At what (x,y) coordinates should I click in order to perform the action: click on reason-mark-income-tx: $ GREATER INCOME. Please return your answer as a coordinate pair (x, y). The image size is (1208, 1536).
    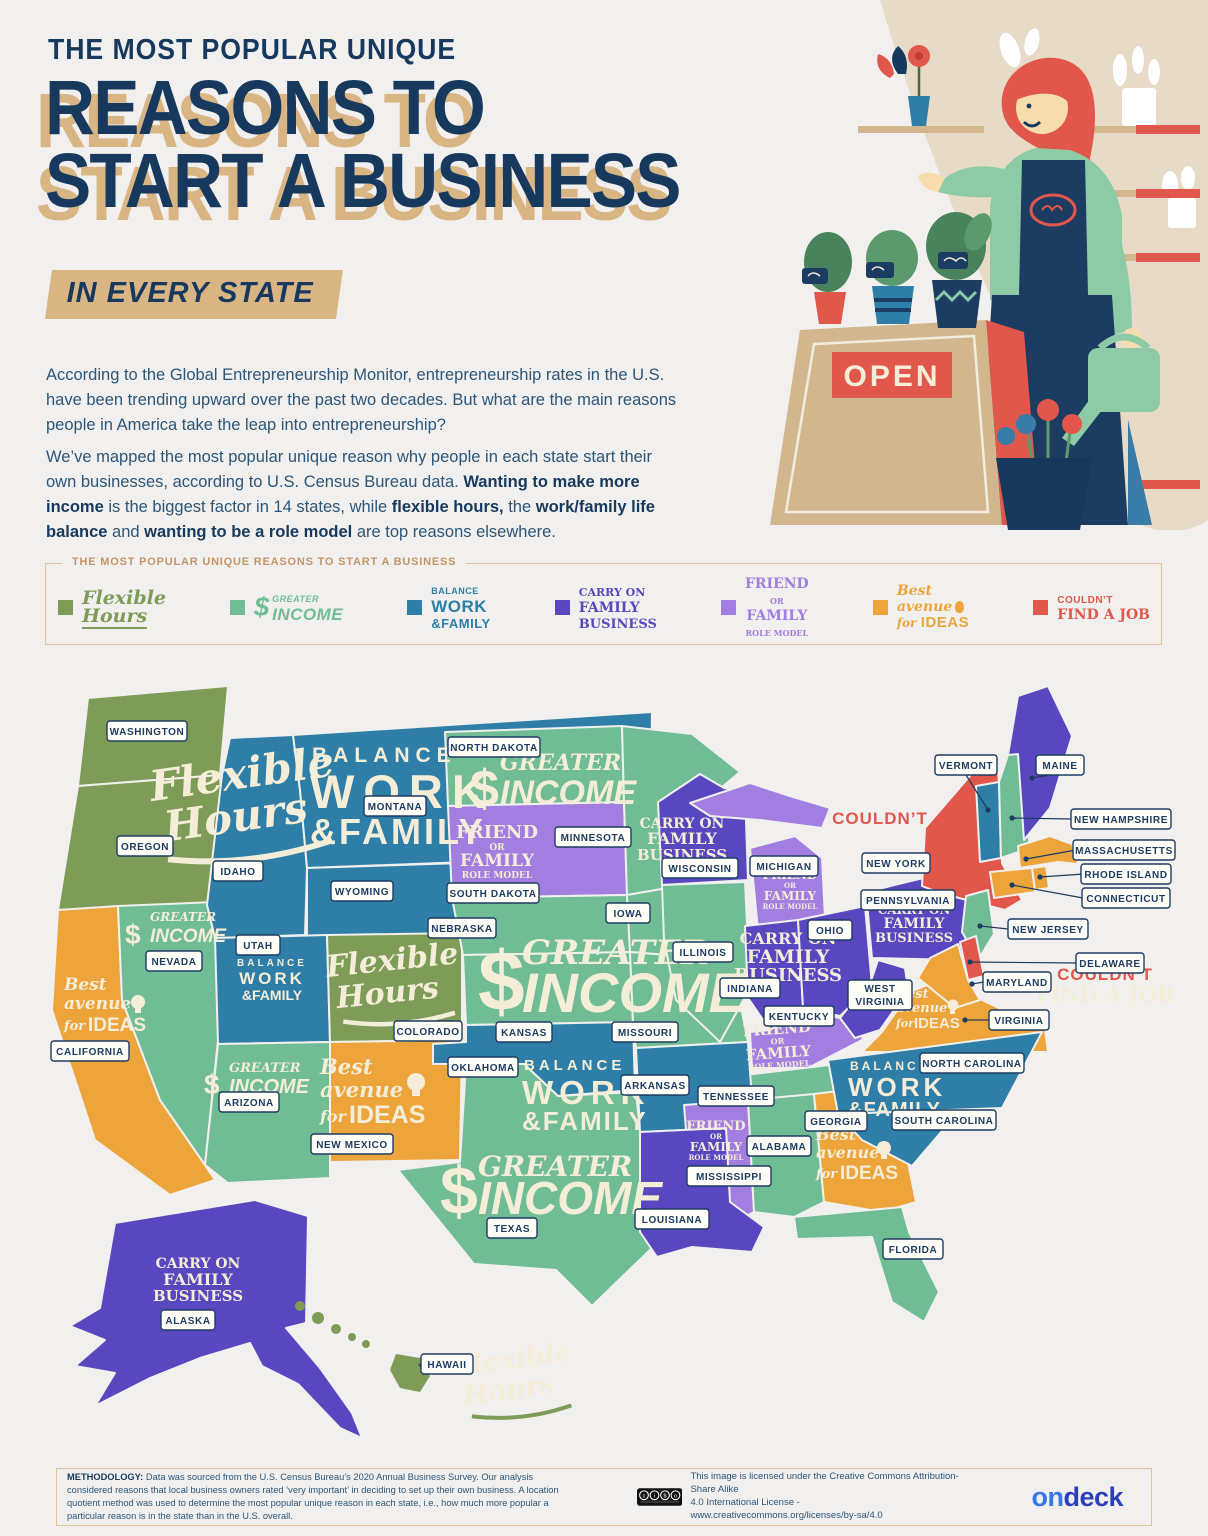
    Looking at the image, I should click on (551, 1189).